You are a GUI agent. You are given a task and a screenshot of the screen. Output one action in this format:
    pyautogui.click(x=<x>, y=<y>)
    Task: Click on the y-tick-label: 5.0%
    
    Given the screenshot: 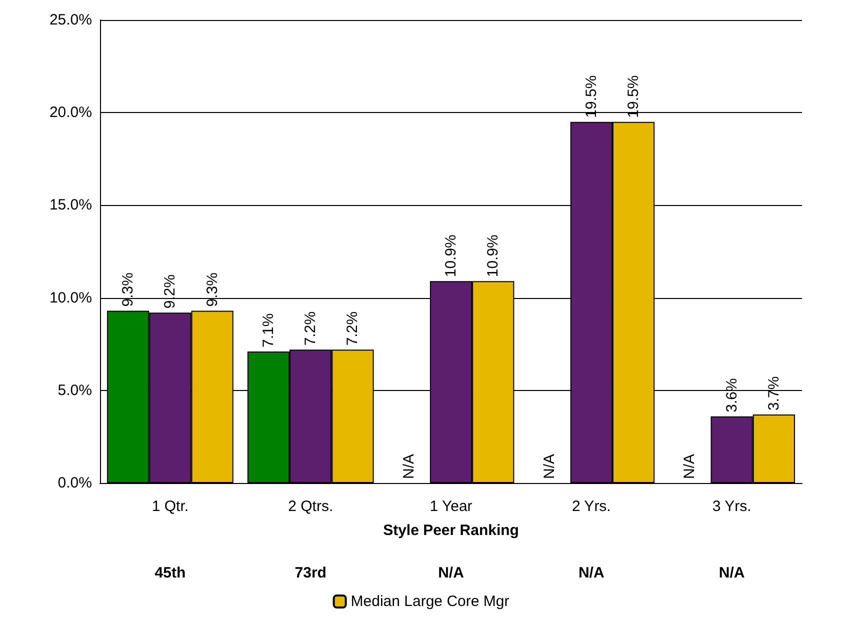 What is the action you would take?
    pyautogui.click(x=75, y=390)
    